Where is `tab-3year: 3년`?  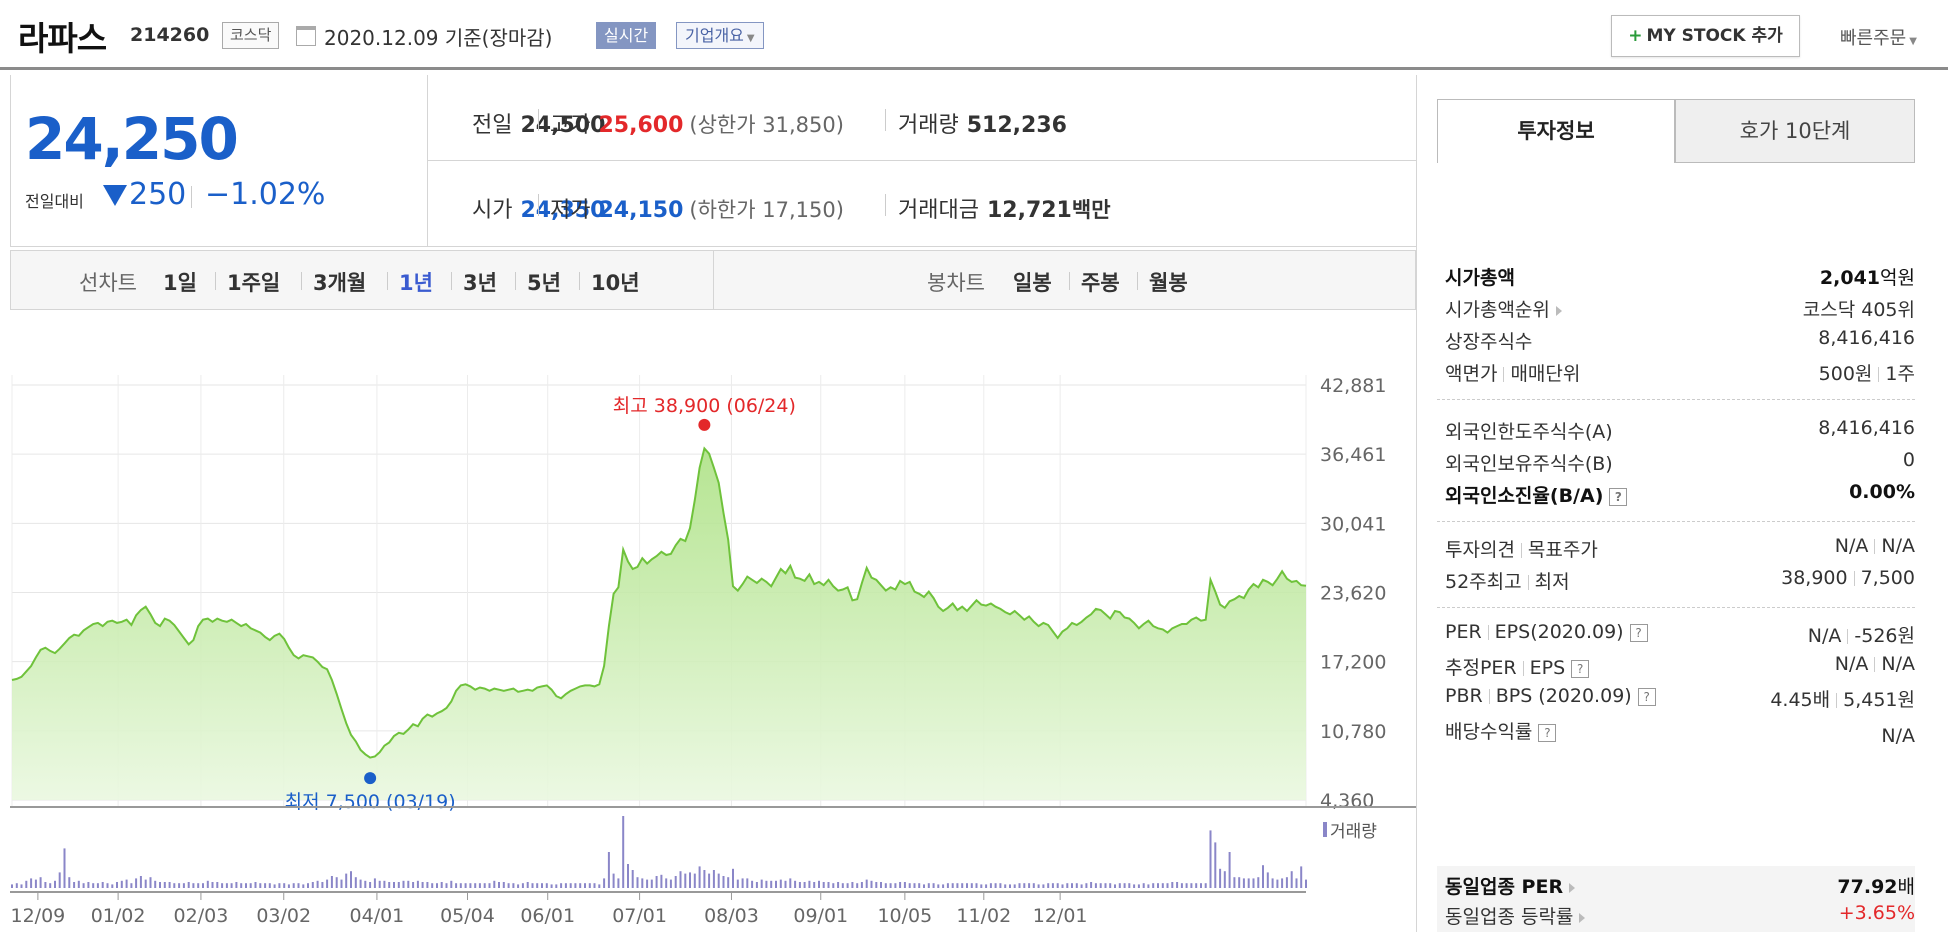
tab-3year: 3년 is located at coordinates (480, 283).